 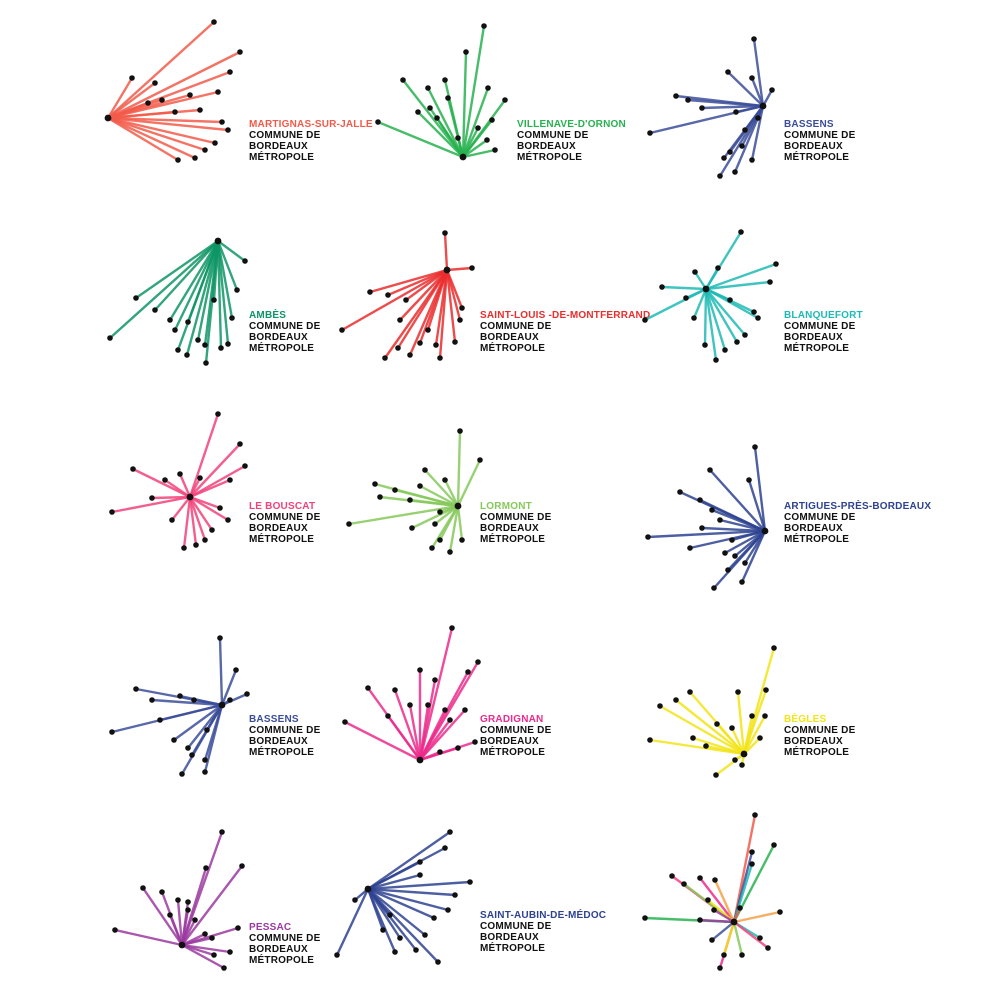 What do you see at coordinates (270, 927) in the screenshot?
I see `commune-name: PESSAC` at bounding box center [270, 927].